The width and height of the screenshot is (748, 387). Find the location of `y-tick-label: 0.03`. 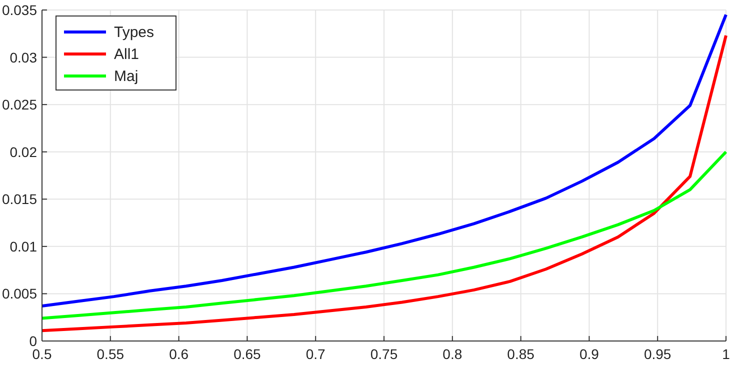

y-tick-label: 0.03 is located at coordinates (24, 57).